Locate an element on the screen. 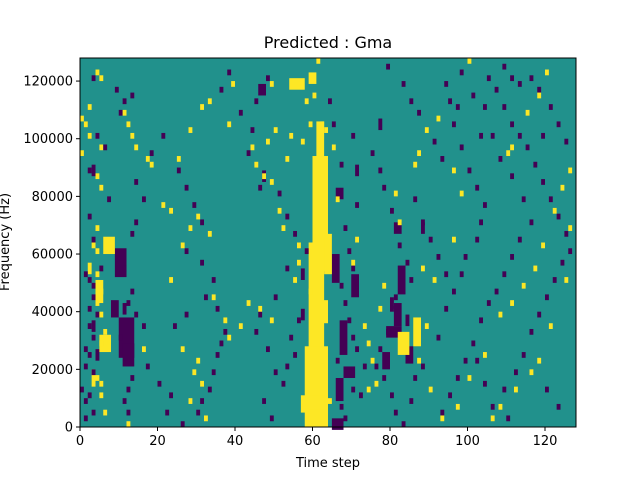 Image resolution: width=640 pixels, height=480 pixels. y-tick-label: 0 is located at coordinates (69, 428).